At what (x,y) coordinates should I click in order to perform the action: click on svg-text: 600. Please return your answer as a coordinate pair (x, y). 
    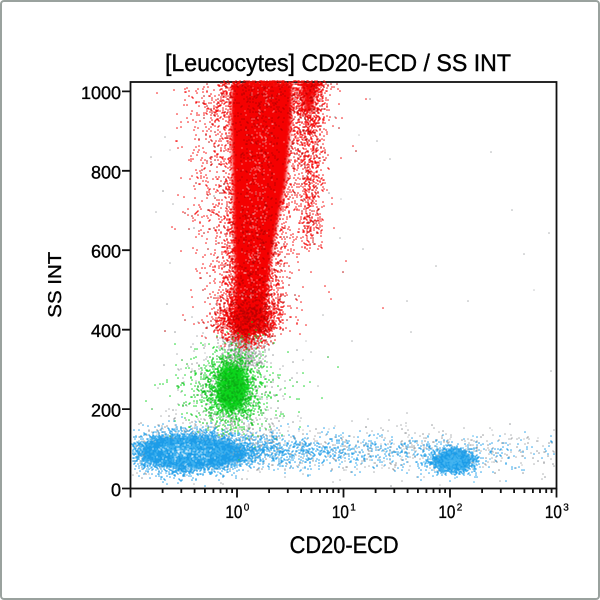
    Looking at the image, I should click on (106, 252).